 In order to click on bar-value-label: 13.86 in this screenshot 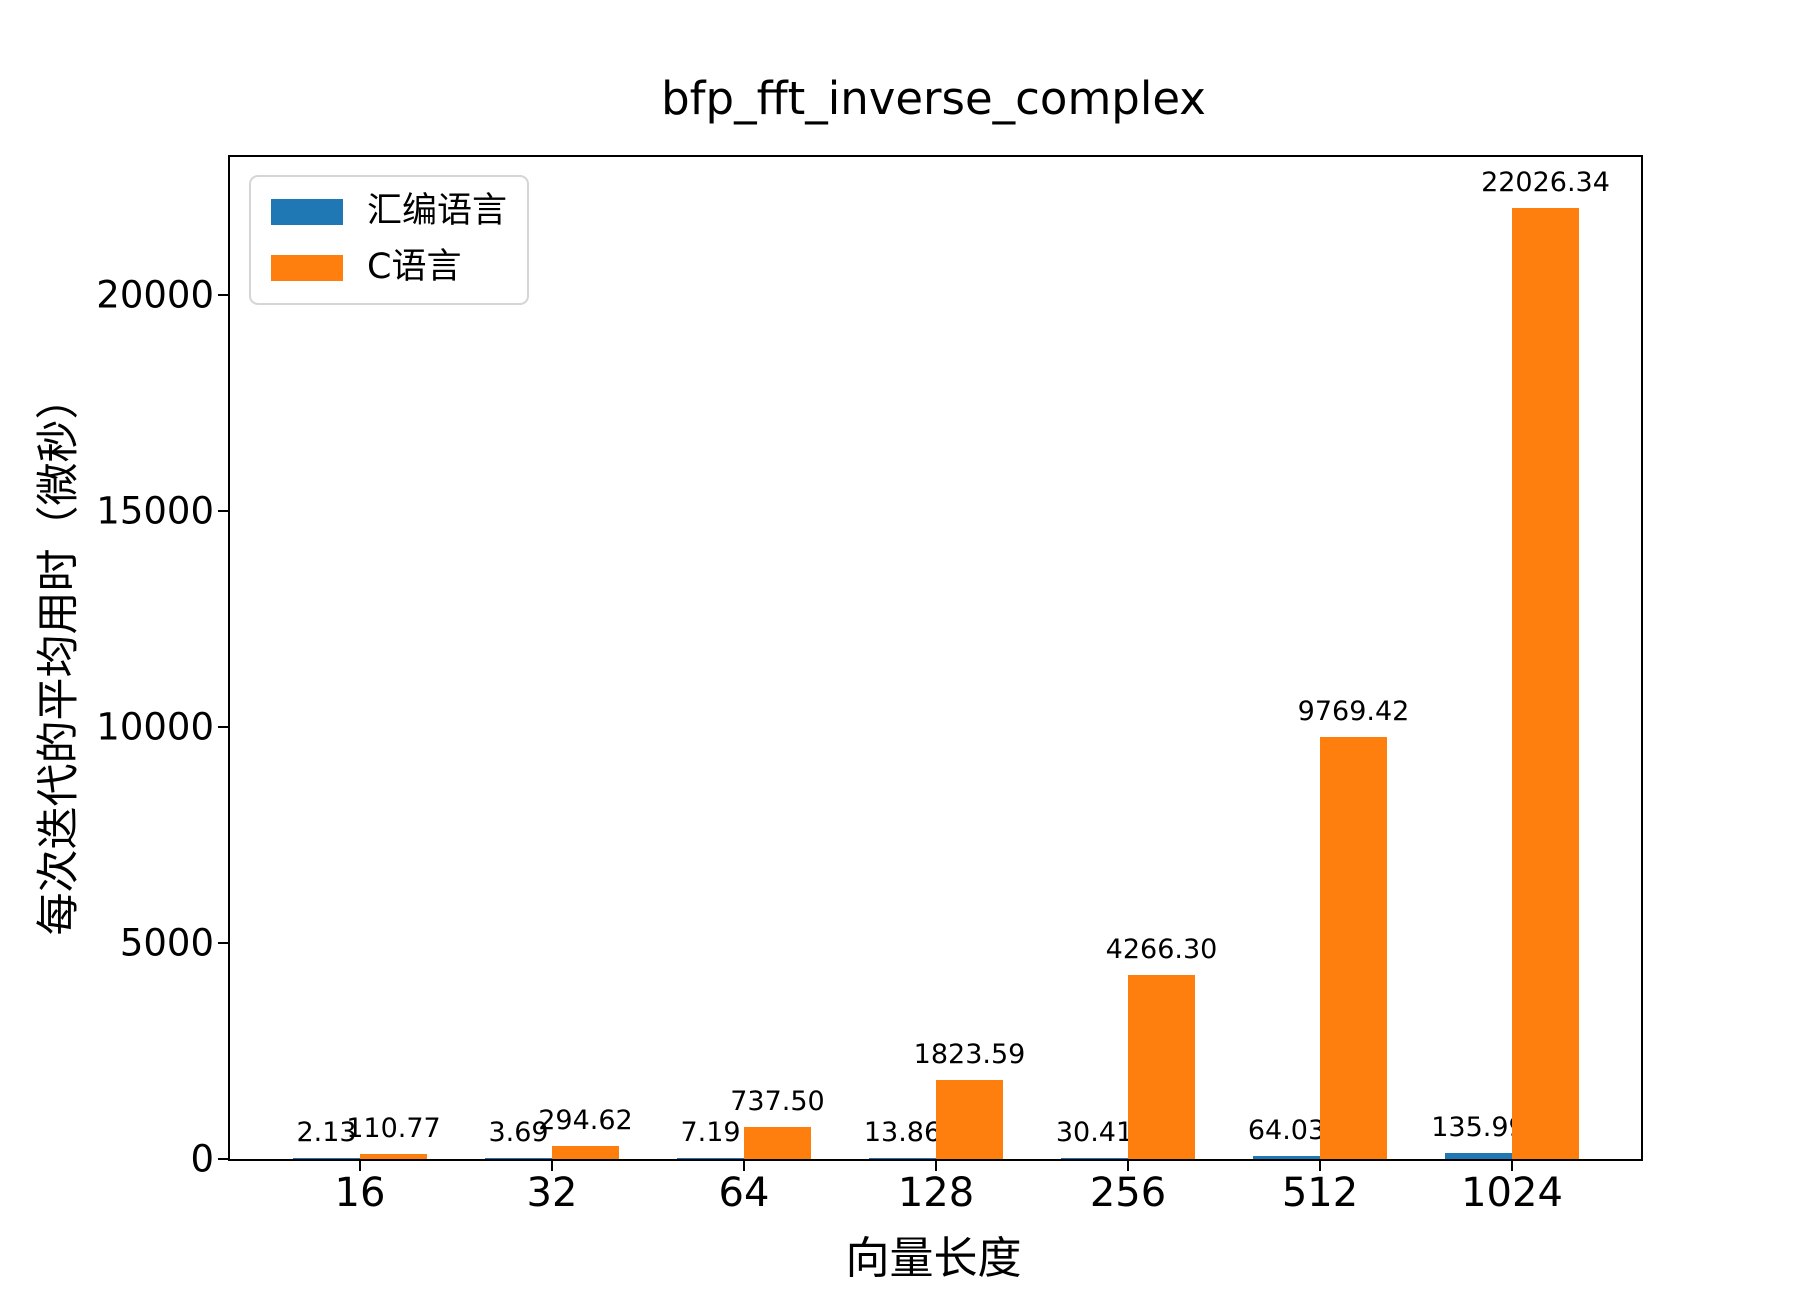, I will do `click(902, 1132)`.